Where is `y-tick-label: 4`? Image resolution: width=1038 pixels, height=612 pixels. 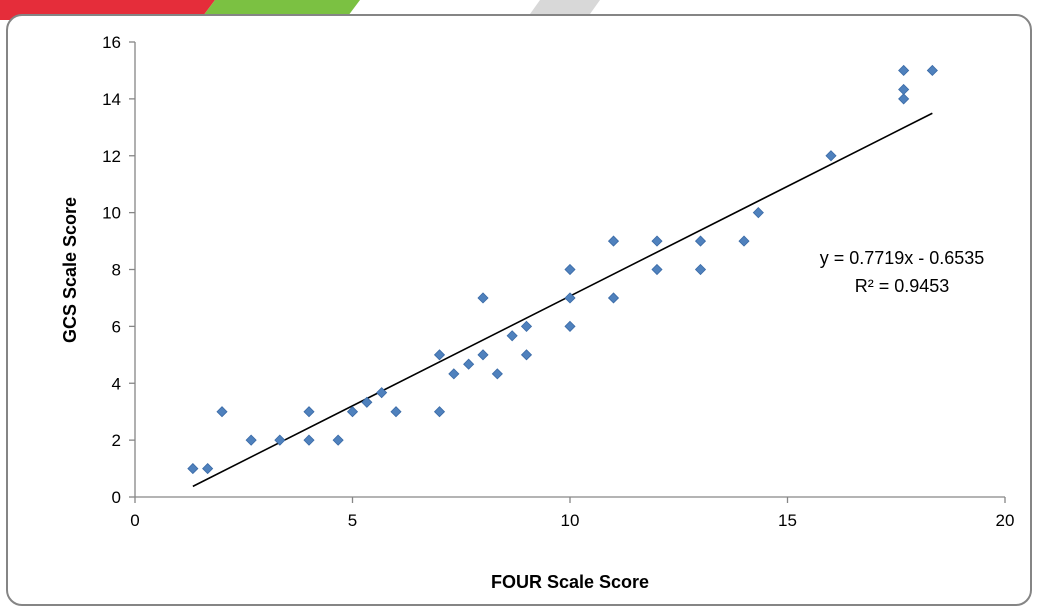 y-tick-label: 4 is located at coordinates (116, 383).